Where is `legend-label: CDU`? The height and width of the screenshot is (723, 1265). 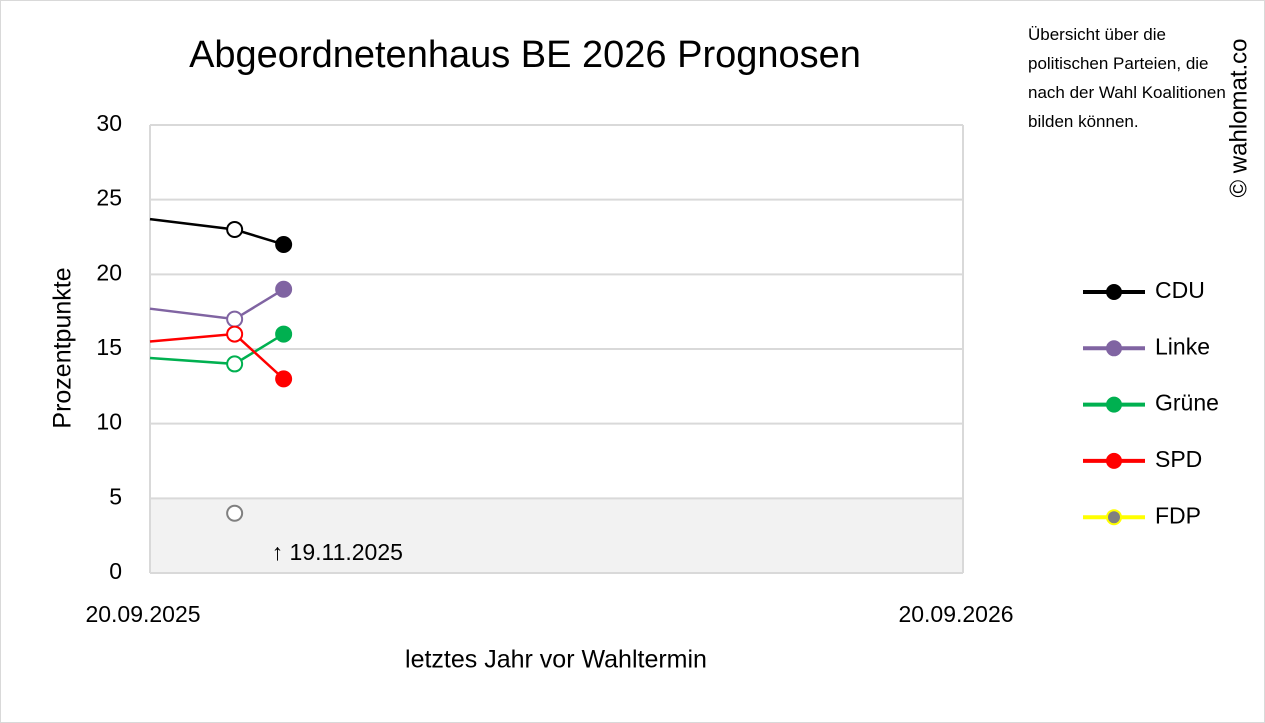 legend-label: CDU is located at coordinates (1180, 290).